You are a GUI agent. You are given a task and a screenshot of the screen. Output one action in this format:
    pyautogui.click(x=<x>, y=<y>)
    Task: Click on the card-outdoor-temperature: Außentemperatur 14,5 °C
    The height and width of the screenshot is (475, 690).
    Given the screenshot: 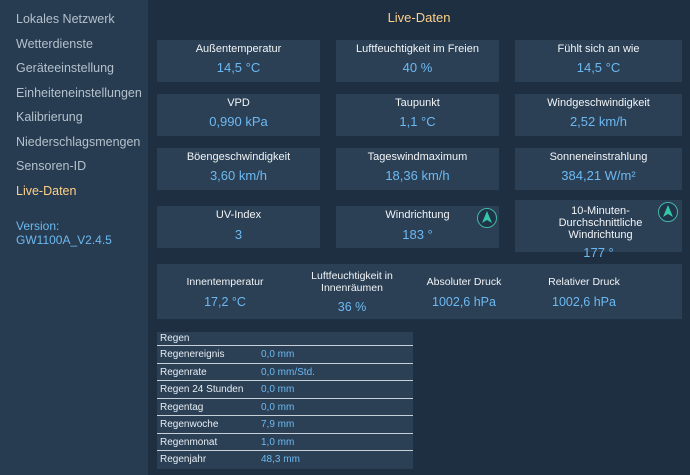 What is the action you would take?
    pyautogui.click(x=238, y=61)
    